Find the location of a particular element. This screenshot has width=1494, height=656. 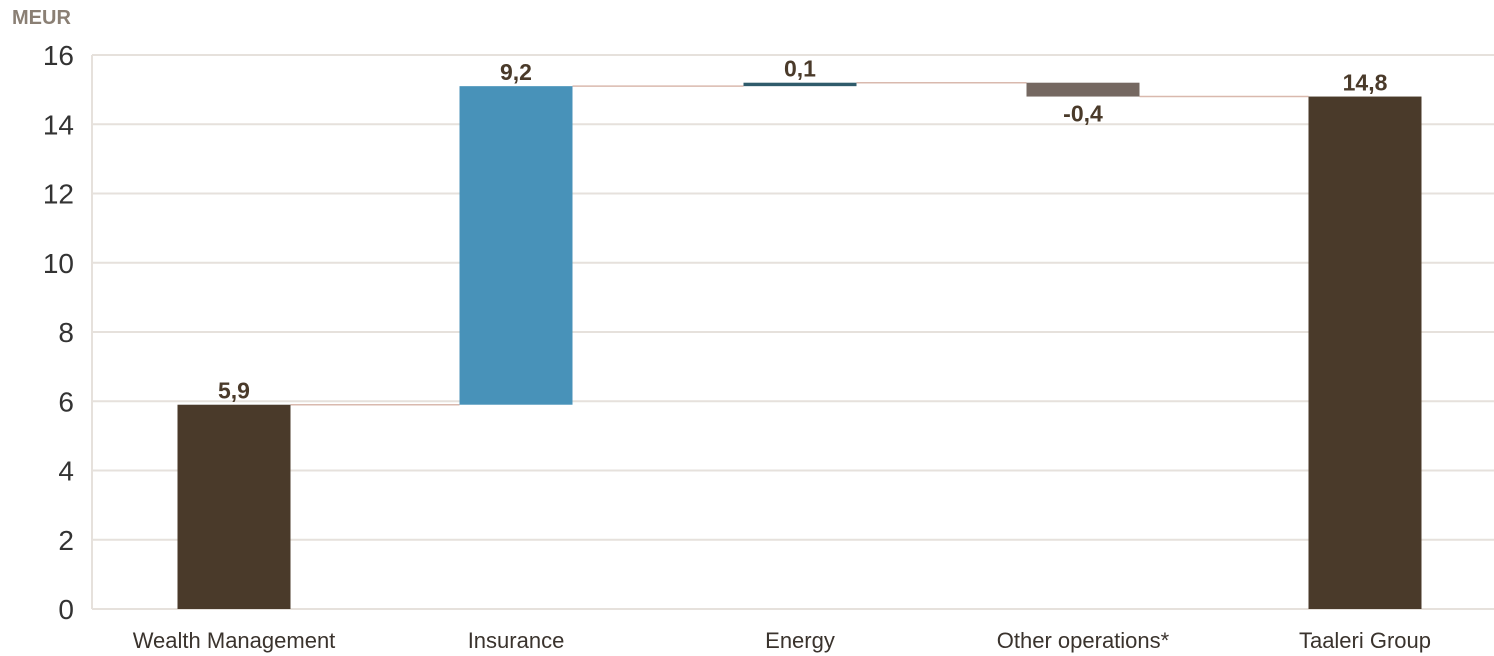

y-tick-label: 6 is located at coordinates (66, 401).